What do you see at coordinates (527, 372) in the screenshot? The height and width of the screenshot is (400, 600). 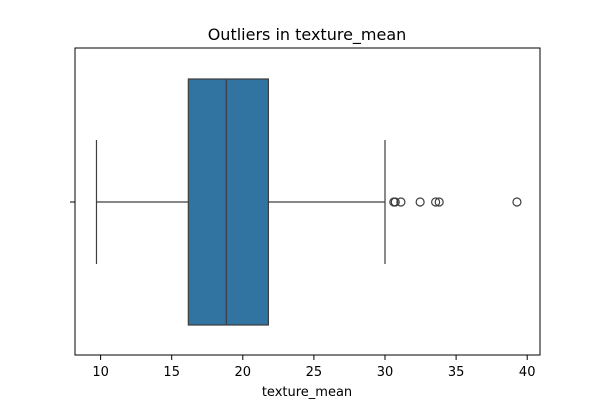 I see `x-tick-label: 40` at bounding box center [527, 372].